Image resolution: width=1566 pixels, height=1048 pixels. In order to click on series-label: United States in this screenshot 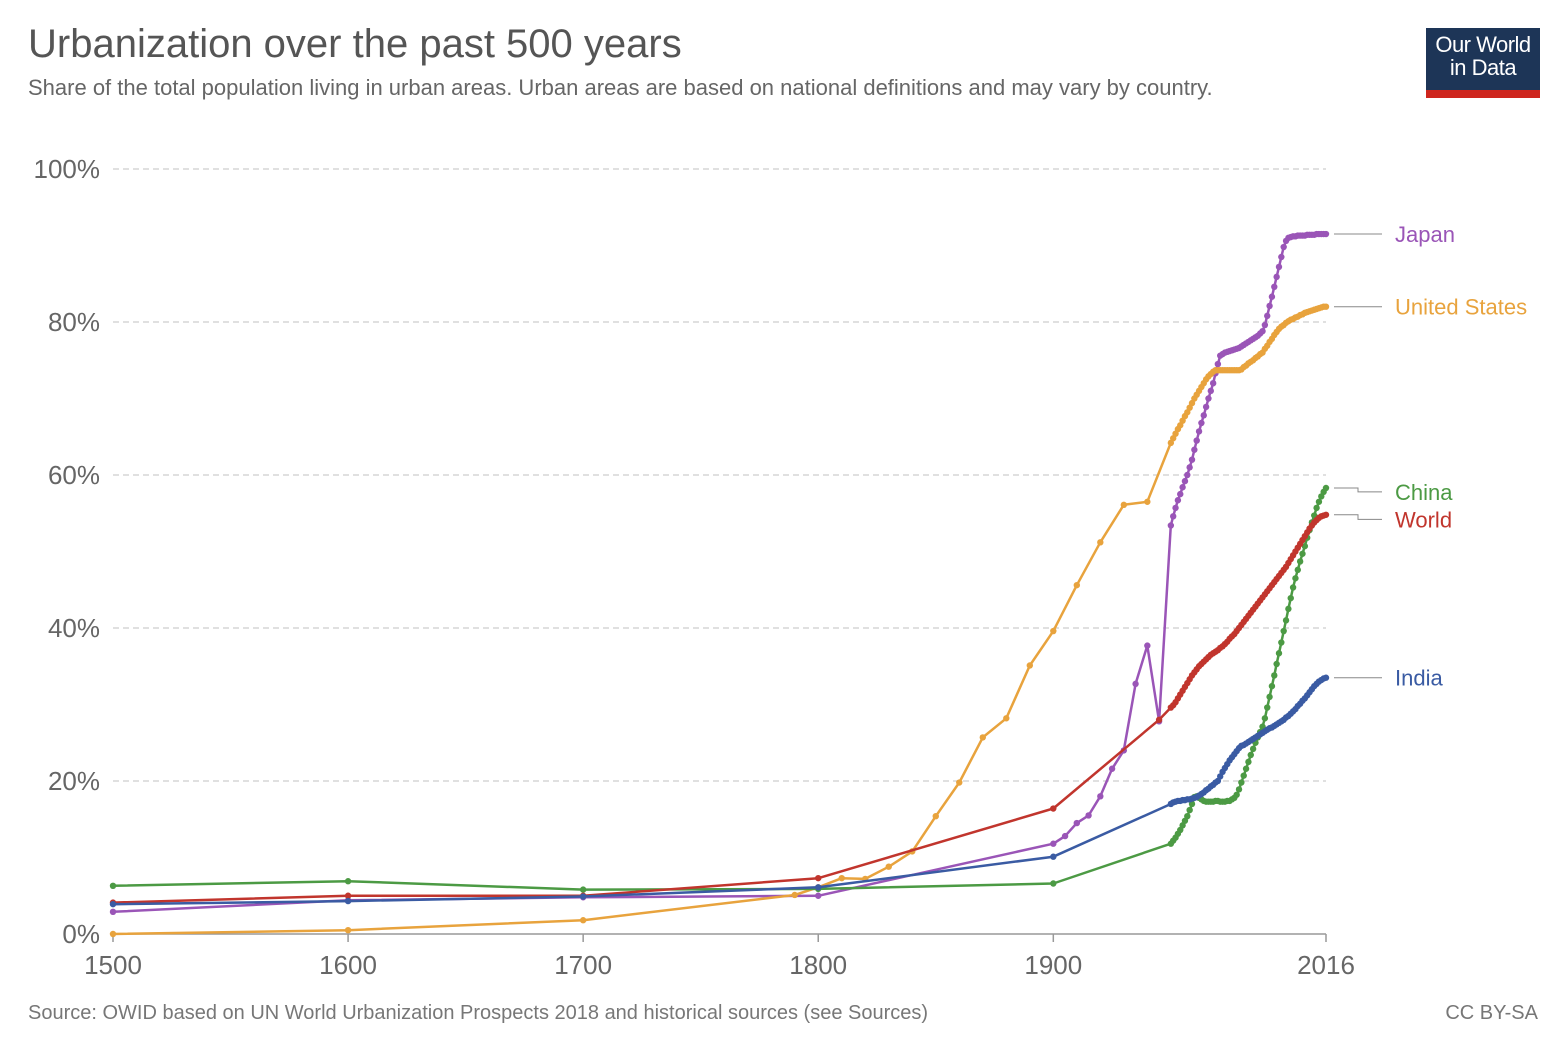, I will do `click(1461, 307)`.